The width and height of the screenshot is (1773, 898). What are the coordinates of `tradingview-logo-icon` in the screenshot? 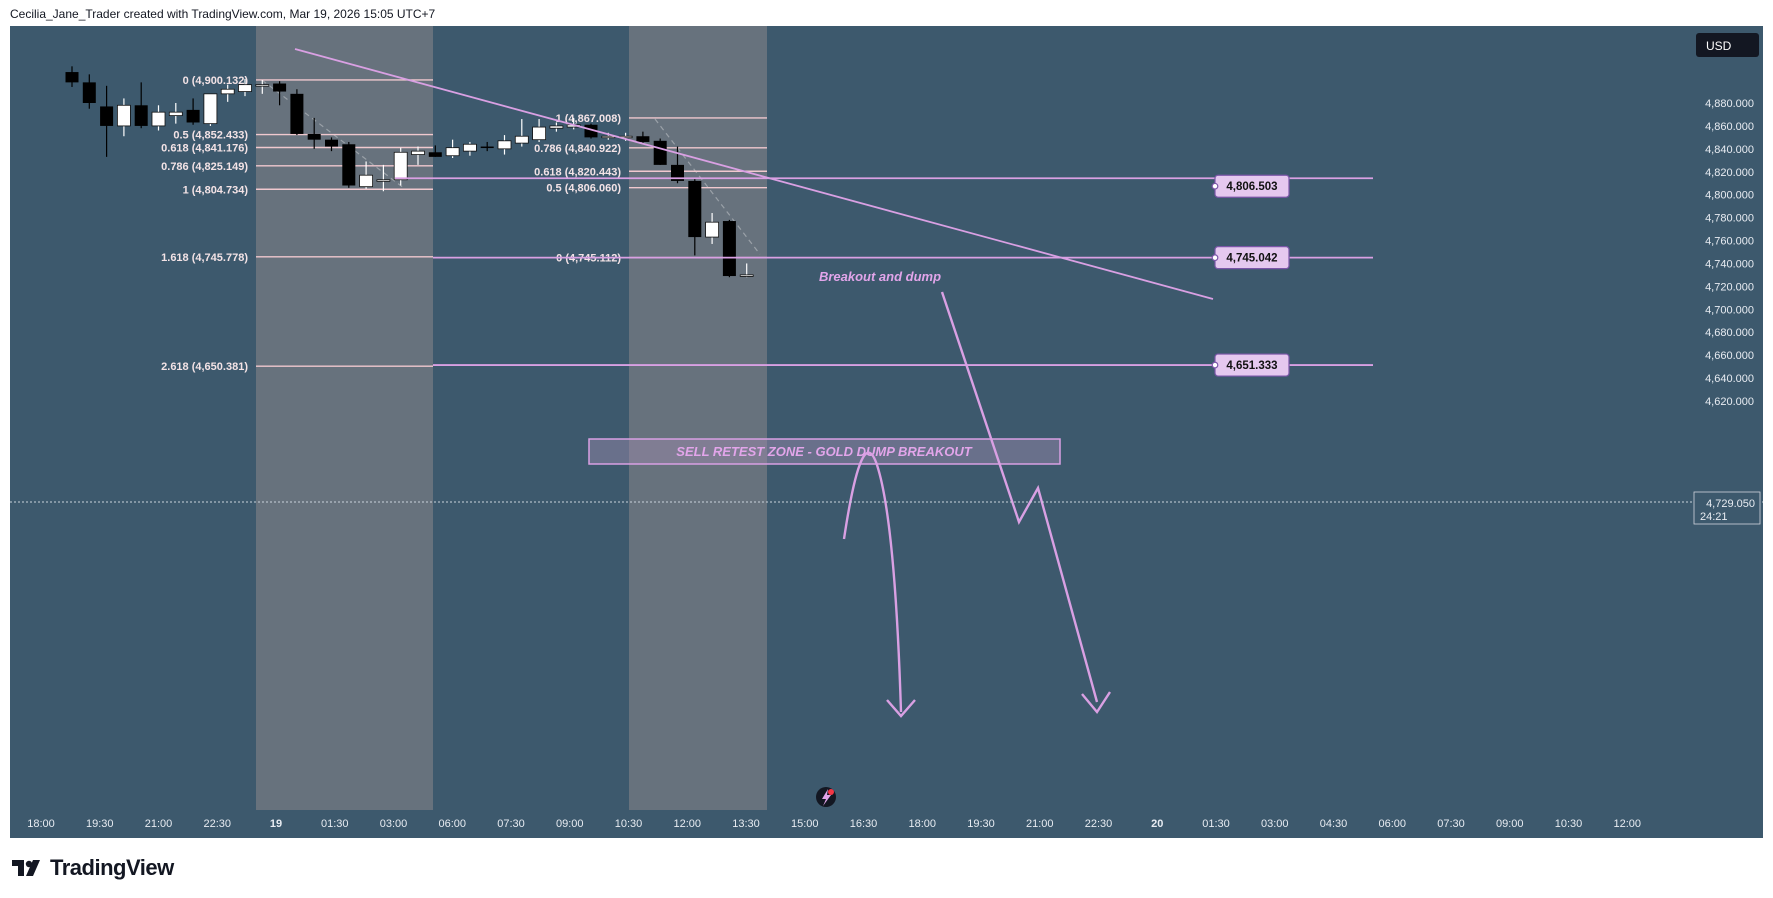 It's located at (26, 868).